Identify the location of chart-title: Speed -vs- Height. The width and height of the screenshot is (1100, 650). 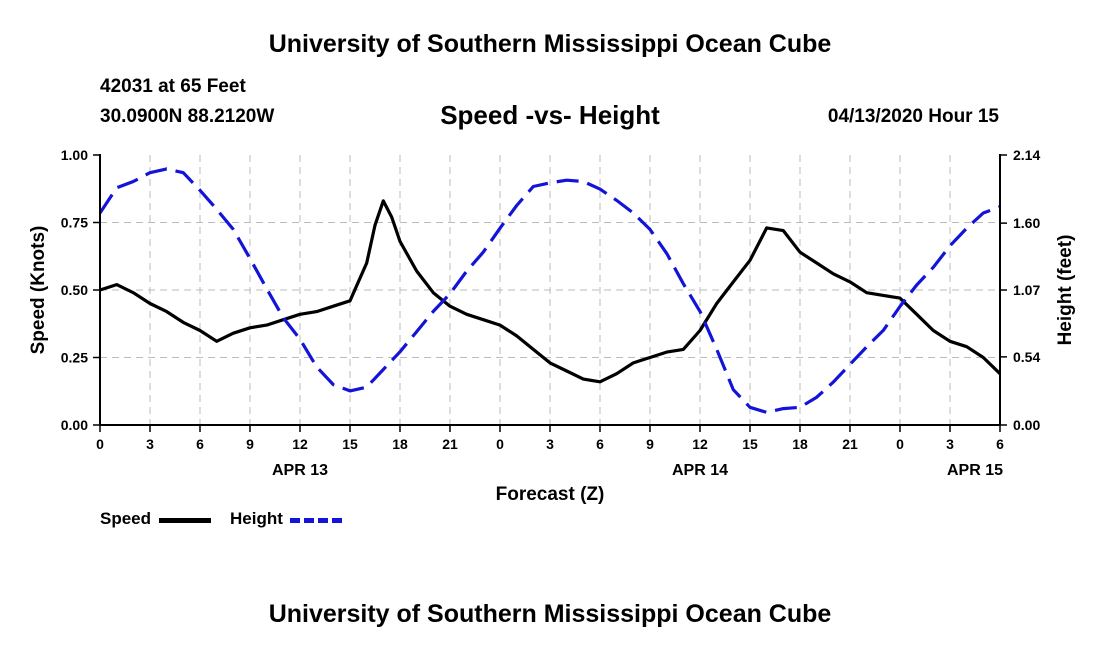
(550, 115).